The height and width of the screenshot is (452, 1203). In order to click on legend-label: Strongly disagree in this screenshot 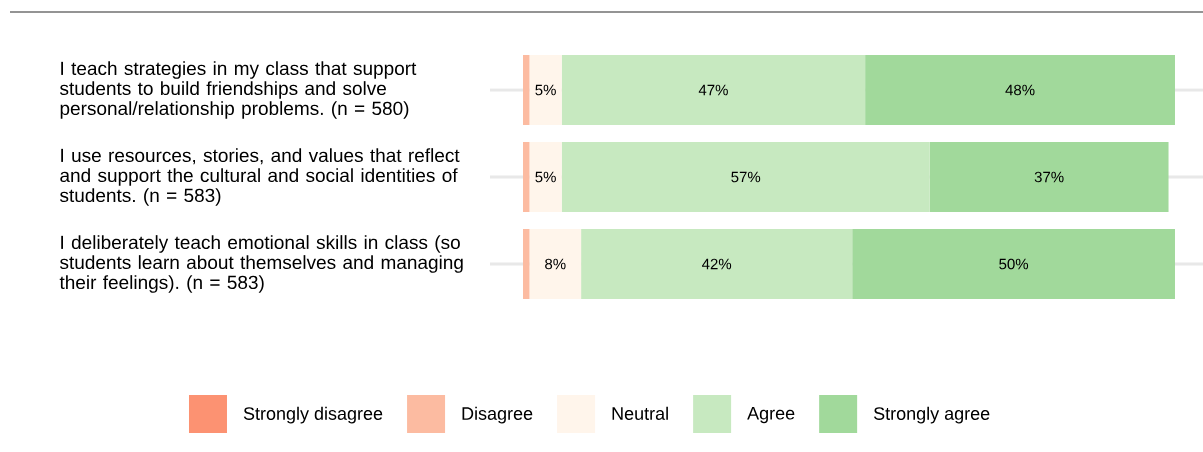, I will do `click(313, 415)`.